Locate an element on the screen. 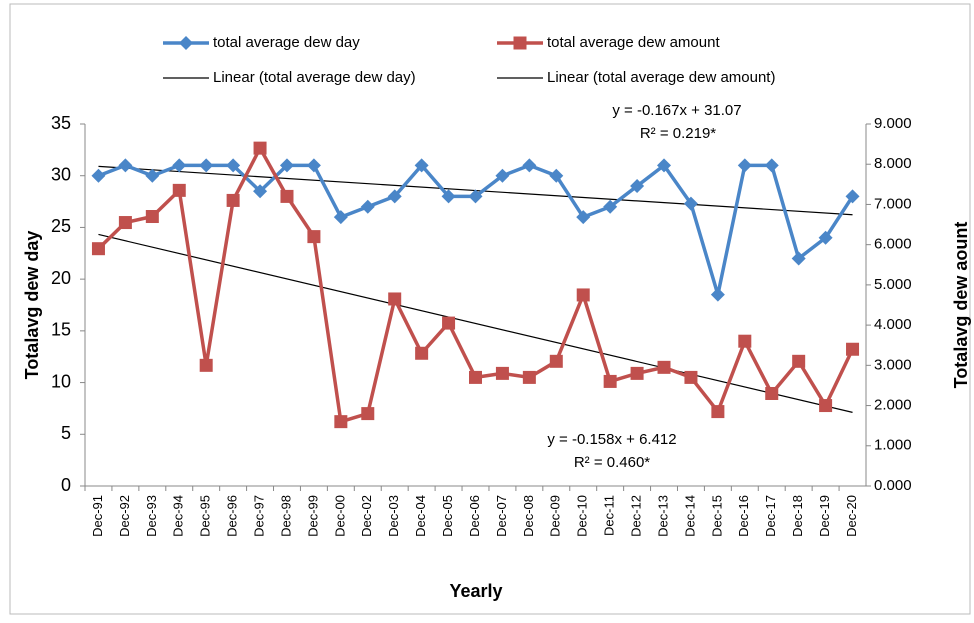 The width and height of the screenshot is (974, 623). trend-equation: y = -0.167x + 31.07 is located at coordinates (676, 110).